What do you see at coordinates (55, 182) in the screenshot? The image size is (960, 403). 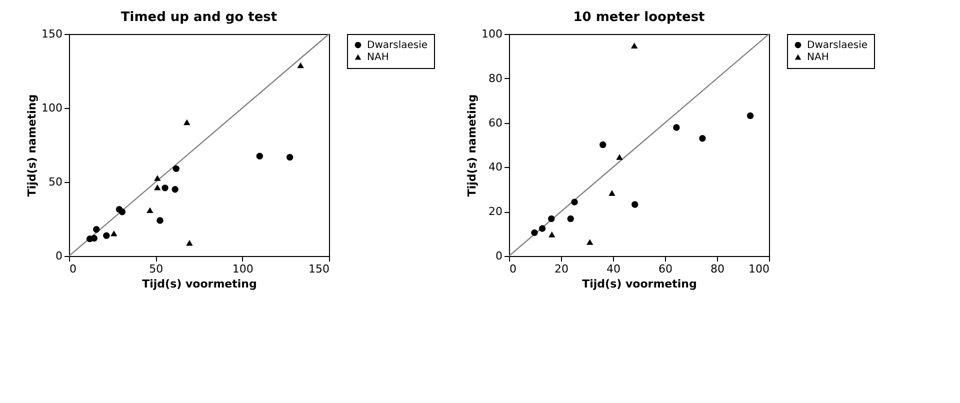 I see `y-tick-label: 50` at bounding box center [55, 182].